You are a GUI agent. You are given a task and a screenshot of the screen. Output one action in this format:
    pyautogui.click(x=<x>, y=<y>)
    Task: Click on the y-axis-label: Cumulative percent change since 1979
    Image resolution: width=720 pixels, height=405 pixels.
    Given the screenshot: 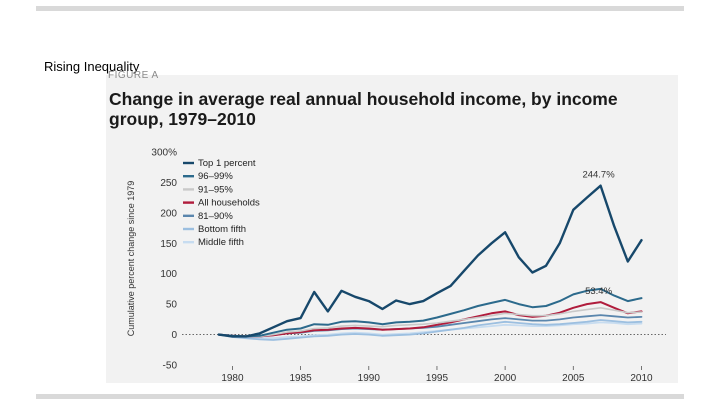 What is the action you would take?
    pyautogui.click(x=131, y=259)
    